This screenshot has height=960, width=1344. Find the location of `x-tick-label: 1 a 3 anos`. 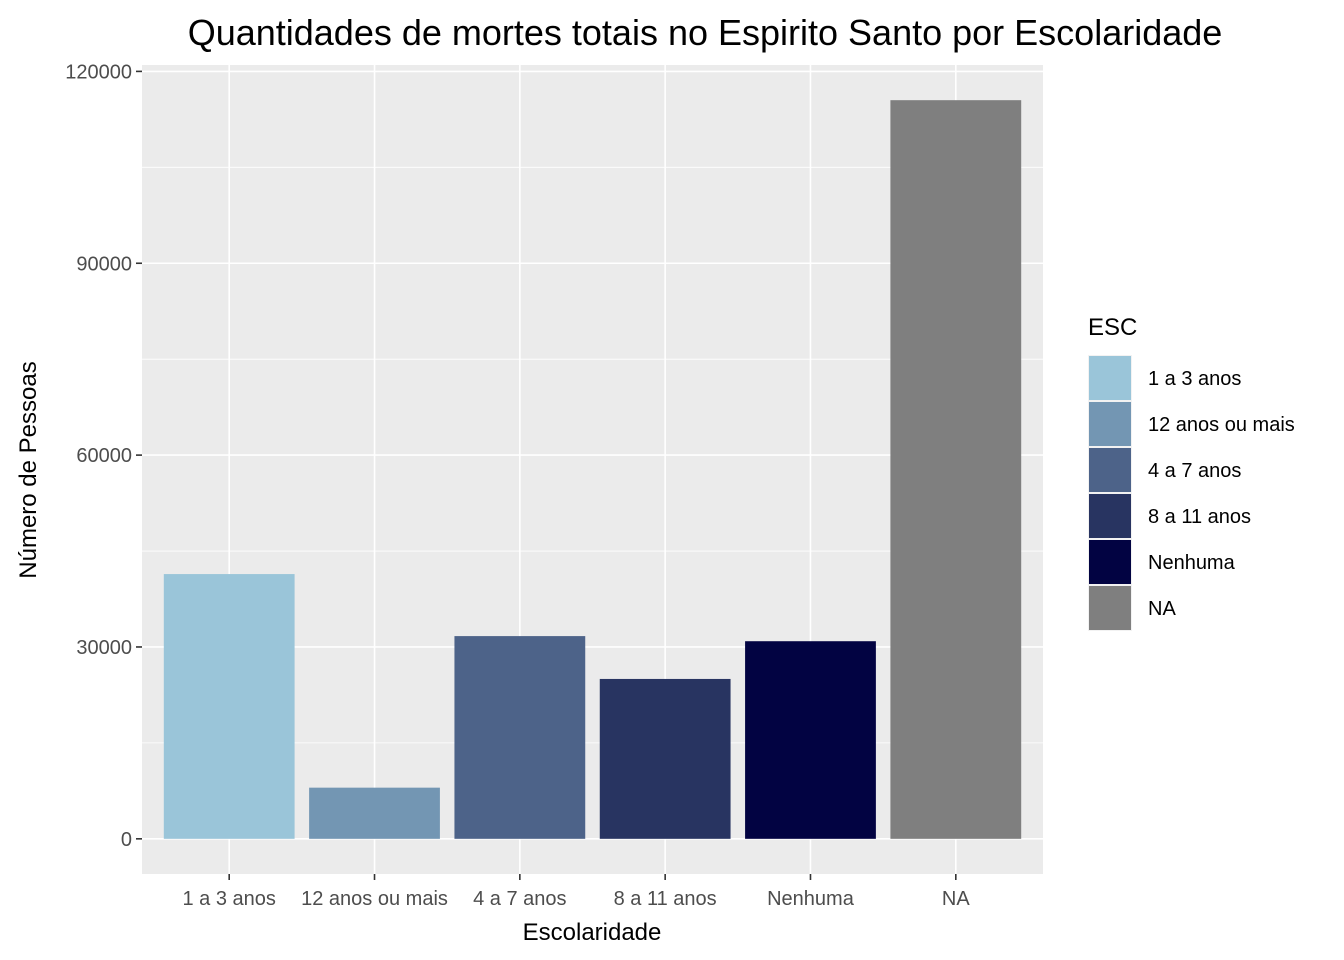

x-tick-label: 1 a 3 anos is located at coordinates (228, 899).